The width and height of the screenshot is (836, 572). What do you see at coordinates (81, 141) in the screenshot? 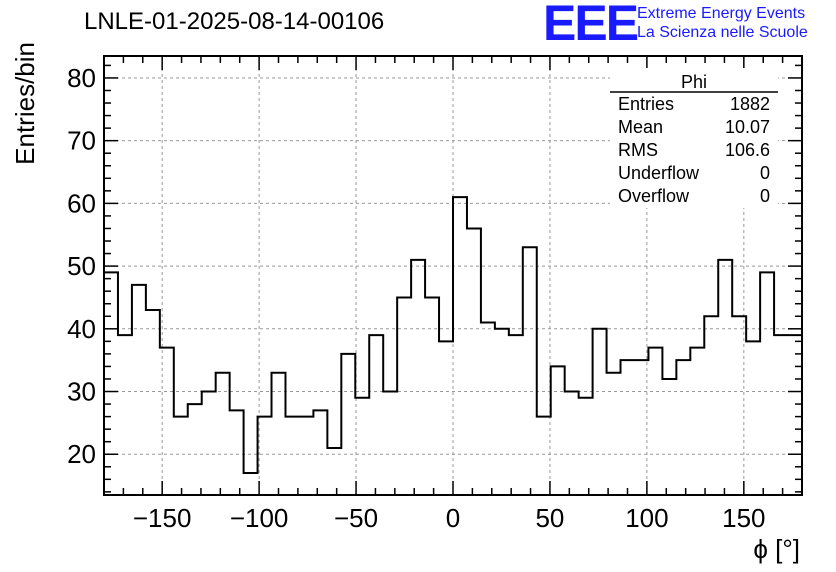
I see `y-tick-label: 70` at bounding box center [81, 141].